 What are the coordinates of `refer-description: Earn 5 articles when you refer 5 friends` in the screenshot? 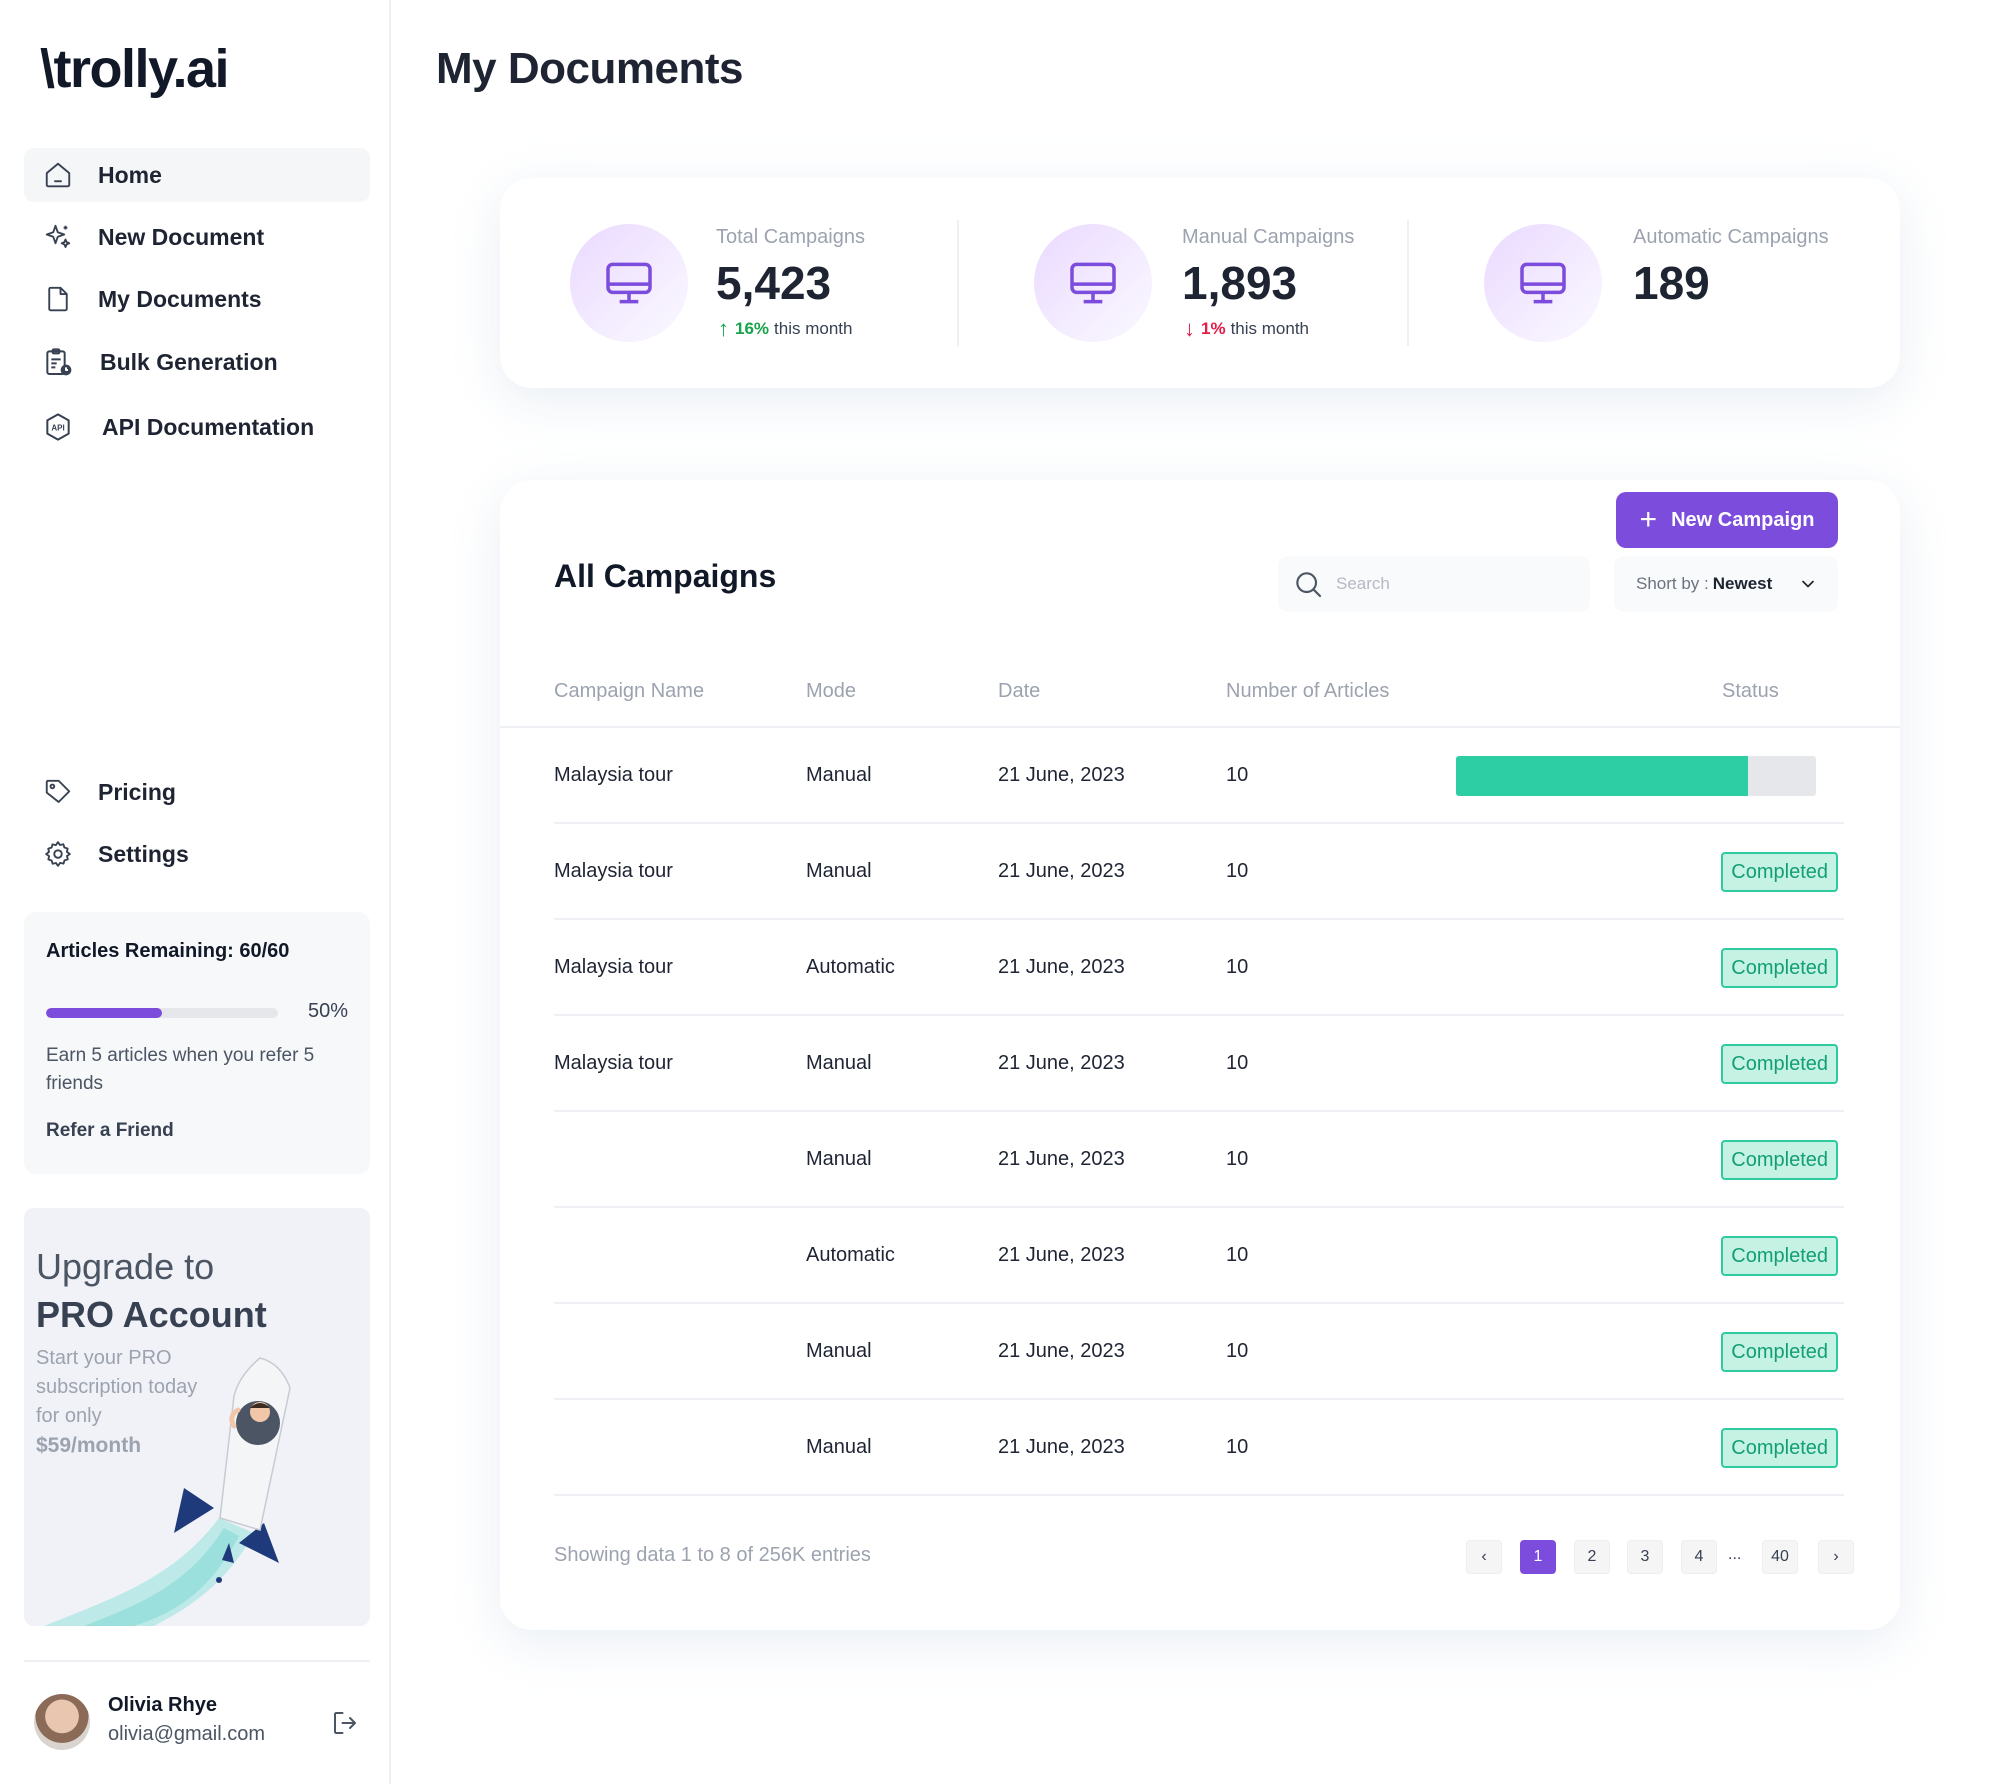 It's located at (180, 1069).